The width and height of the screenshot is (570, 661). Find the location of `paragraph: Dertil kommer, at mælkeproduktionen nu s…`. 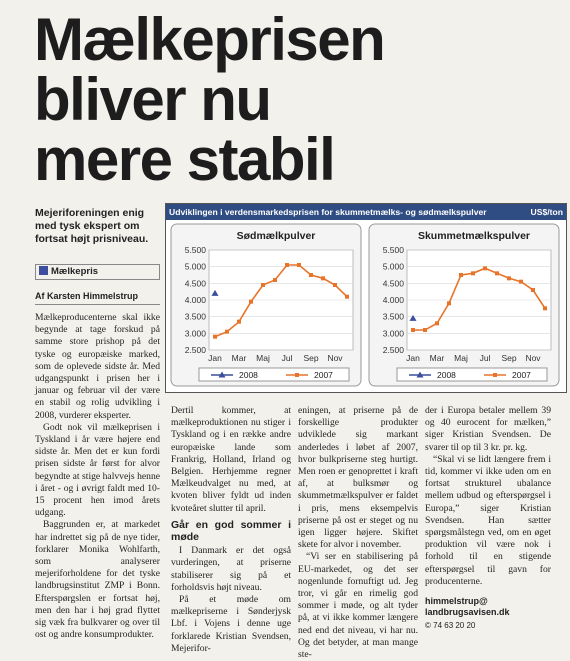

paragraph: Dertil kommer, at mælkeproduktionen nu s… is located at coordinates (231, 459).